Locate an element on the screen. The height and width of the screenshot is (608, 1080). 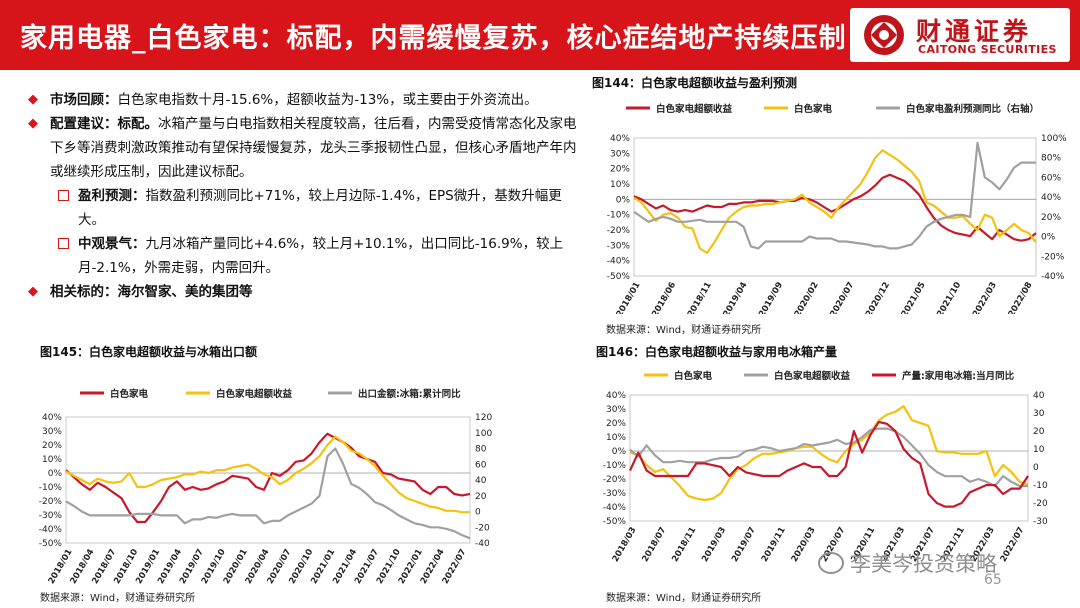
x-tick-label: 2020/02 is located at coordinates (807, 297).